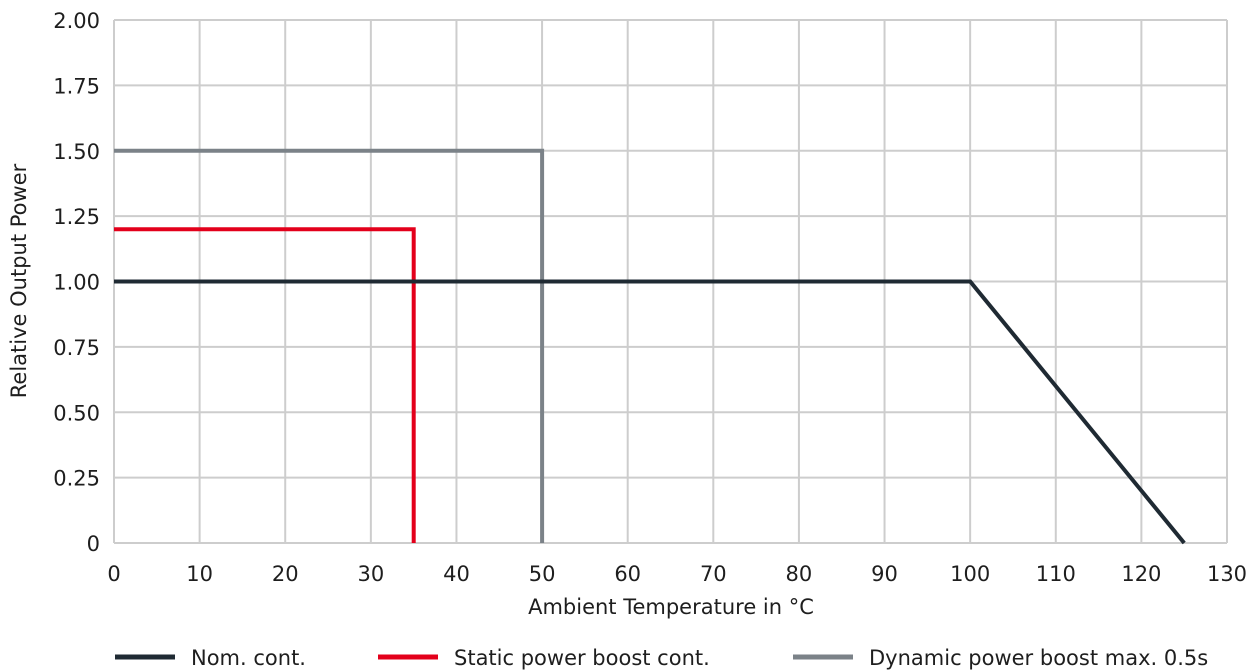 The height and width of the screenshot is (670, 1258). Describe the element at coordinates (677, 574) in the screenshot. I see `x-axis-ticks: 0 10 20 30 40 50 60 70 80 90 100 110 120 130` at that location.